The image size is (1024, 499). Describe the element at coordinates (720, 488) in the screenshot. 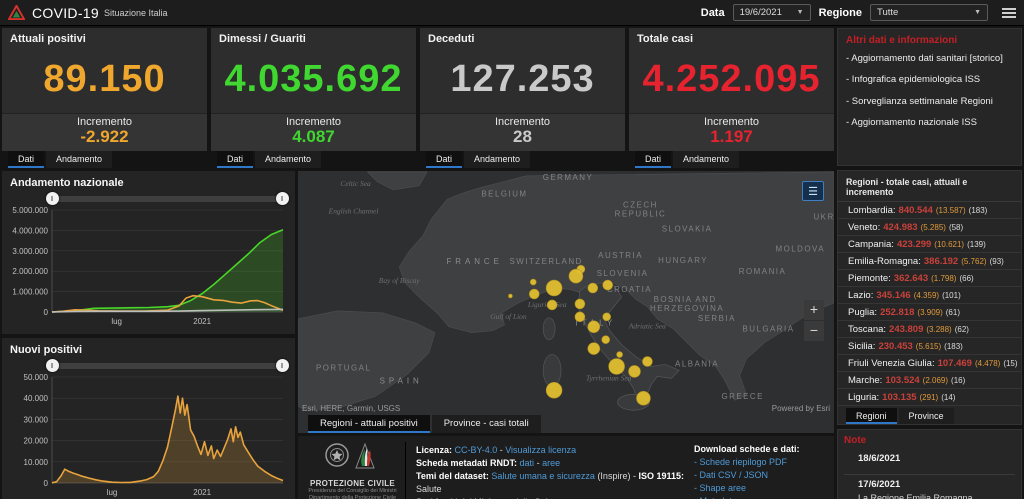

I see `download-link: - Shape aree` at that location.